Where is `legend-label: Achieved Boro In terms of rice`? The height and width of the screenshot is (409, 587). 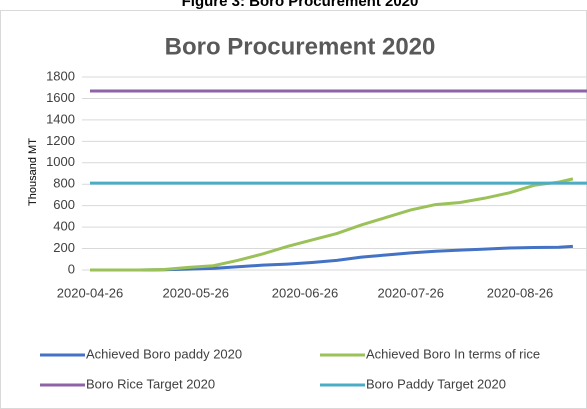 legend-label: Achieved Boro In terms of rice is located at coordinates (453, 353).